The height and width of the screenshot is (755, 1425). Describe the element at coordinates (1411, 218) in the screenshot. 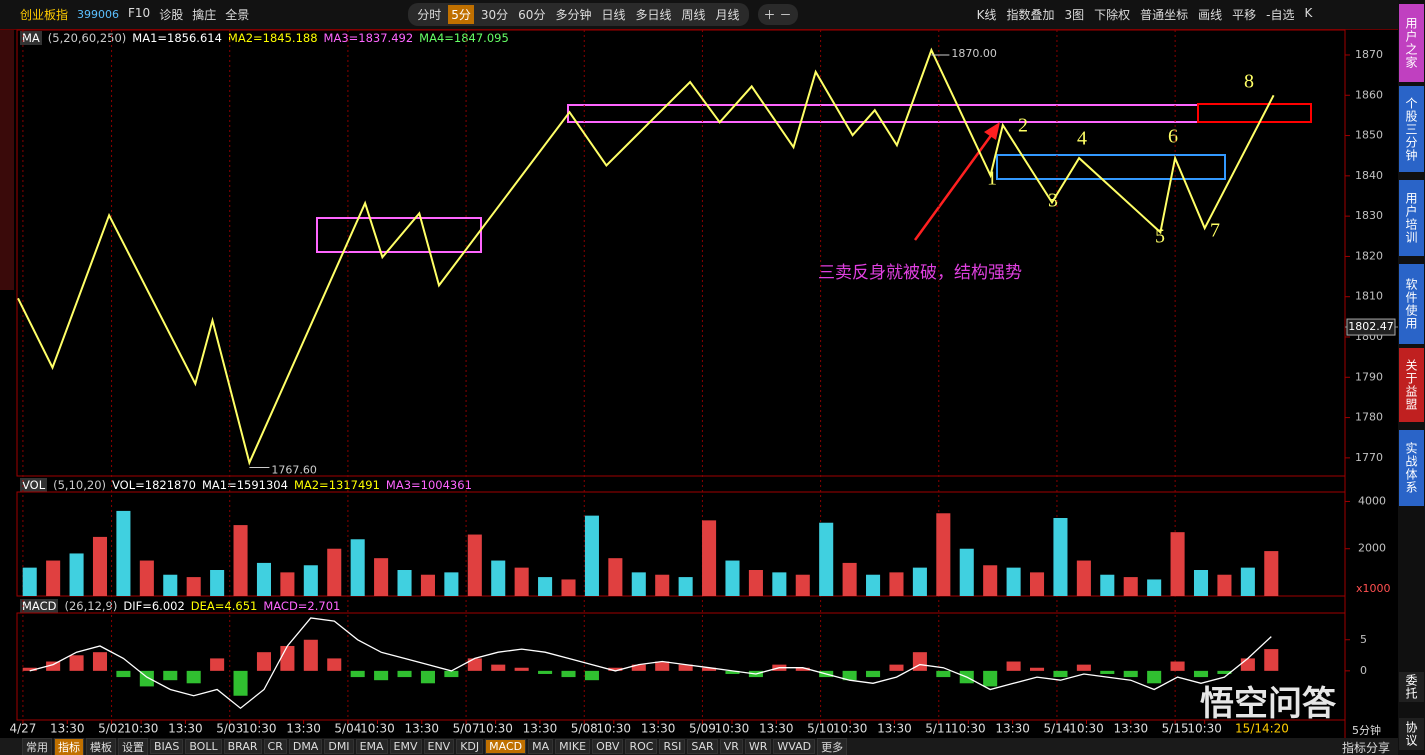

I see `sidebar-tab: 用户培训` at that location.